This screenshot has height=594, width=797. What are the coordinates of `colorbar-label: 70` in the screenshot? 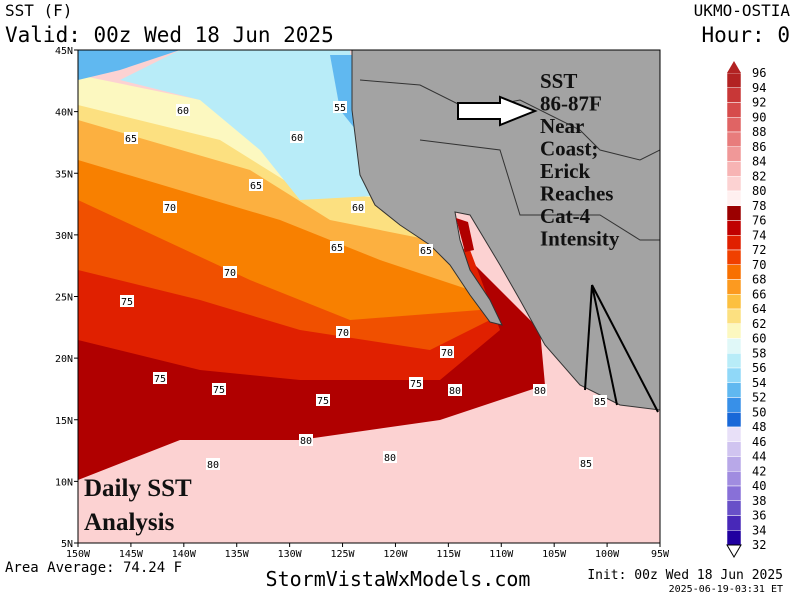 It's located at (759, 265).